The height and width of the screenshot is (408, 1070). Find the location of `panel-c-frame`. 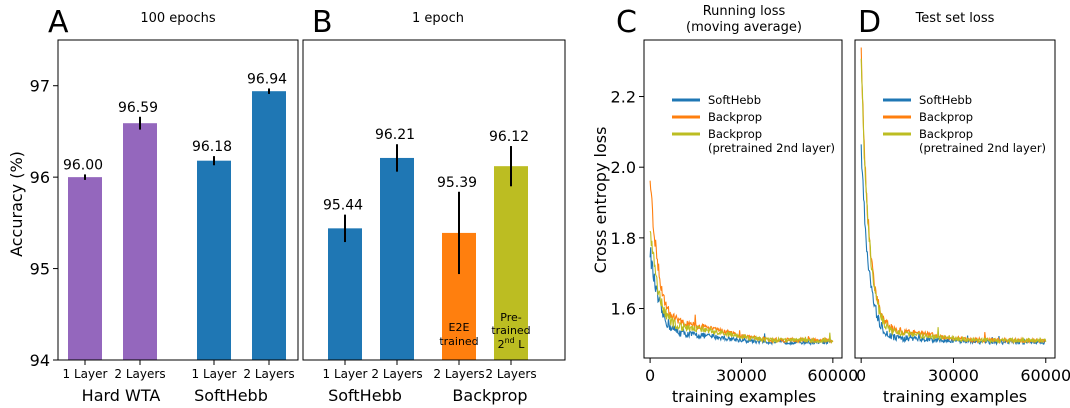

panel-c-frame is located at coordinates (743, 199).